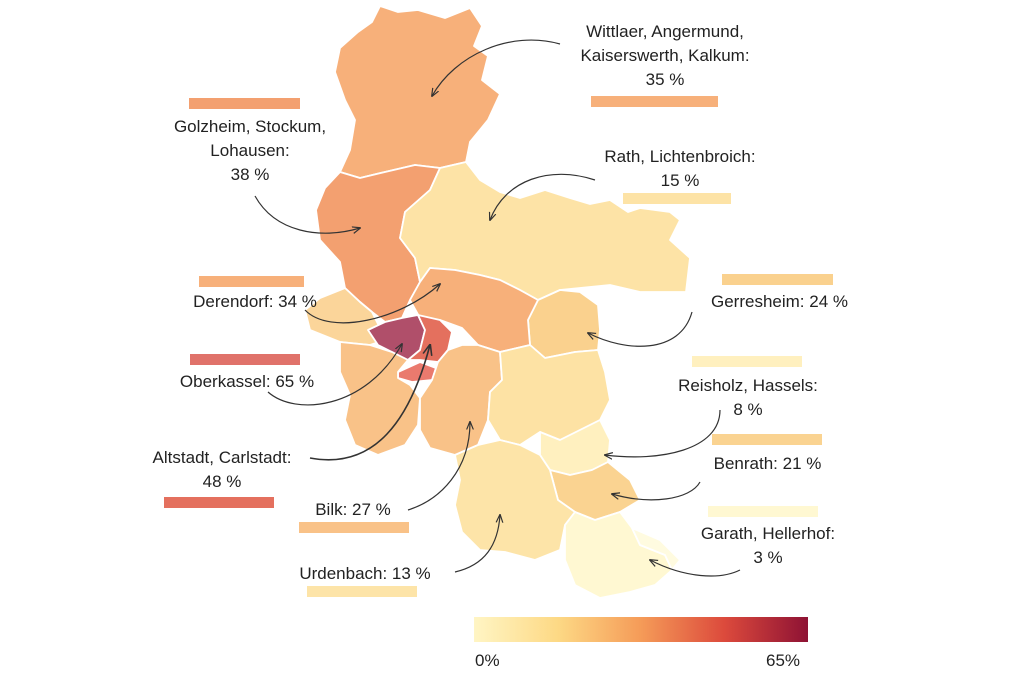  Describe the element at coordinates (362, 591) in the screenshot. I see `swatch-urdenbach` at that location.